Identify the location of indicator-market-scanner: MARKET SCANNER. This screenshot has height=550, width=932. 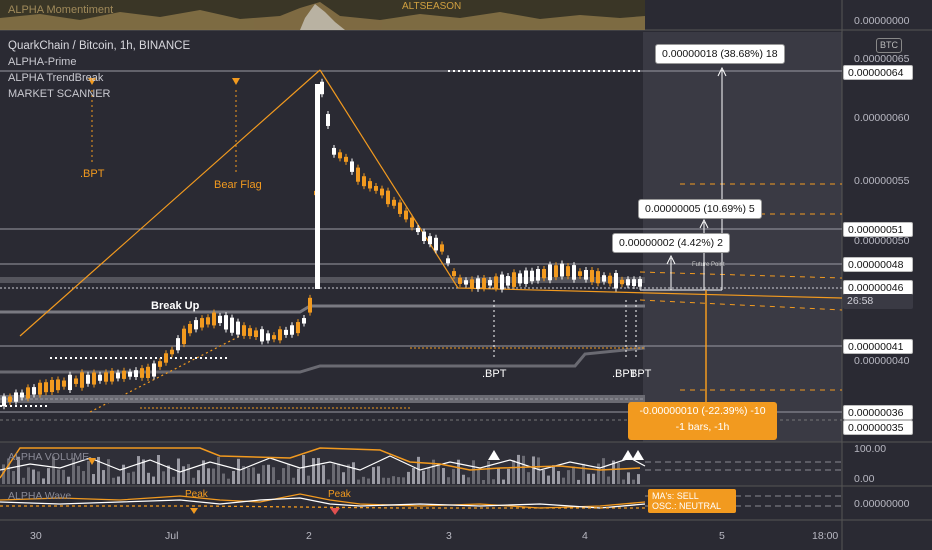
(59, 94).